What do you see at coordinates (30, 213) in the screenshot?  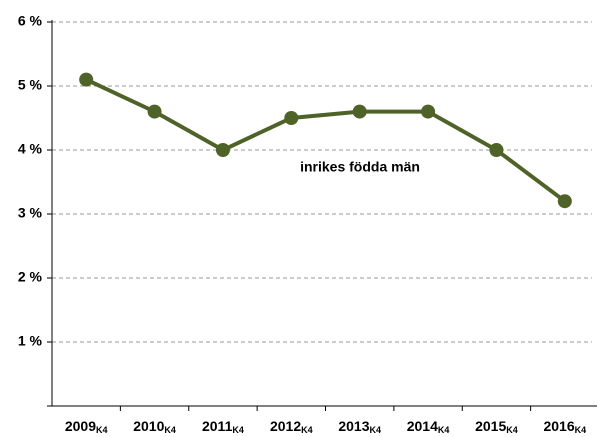 I see `y-tick-label: 3 %` at bounding box center [30, 213].